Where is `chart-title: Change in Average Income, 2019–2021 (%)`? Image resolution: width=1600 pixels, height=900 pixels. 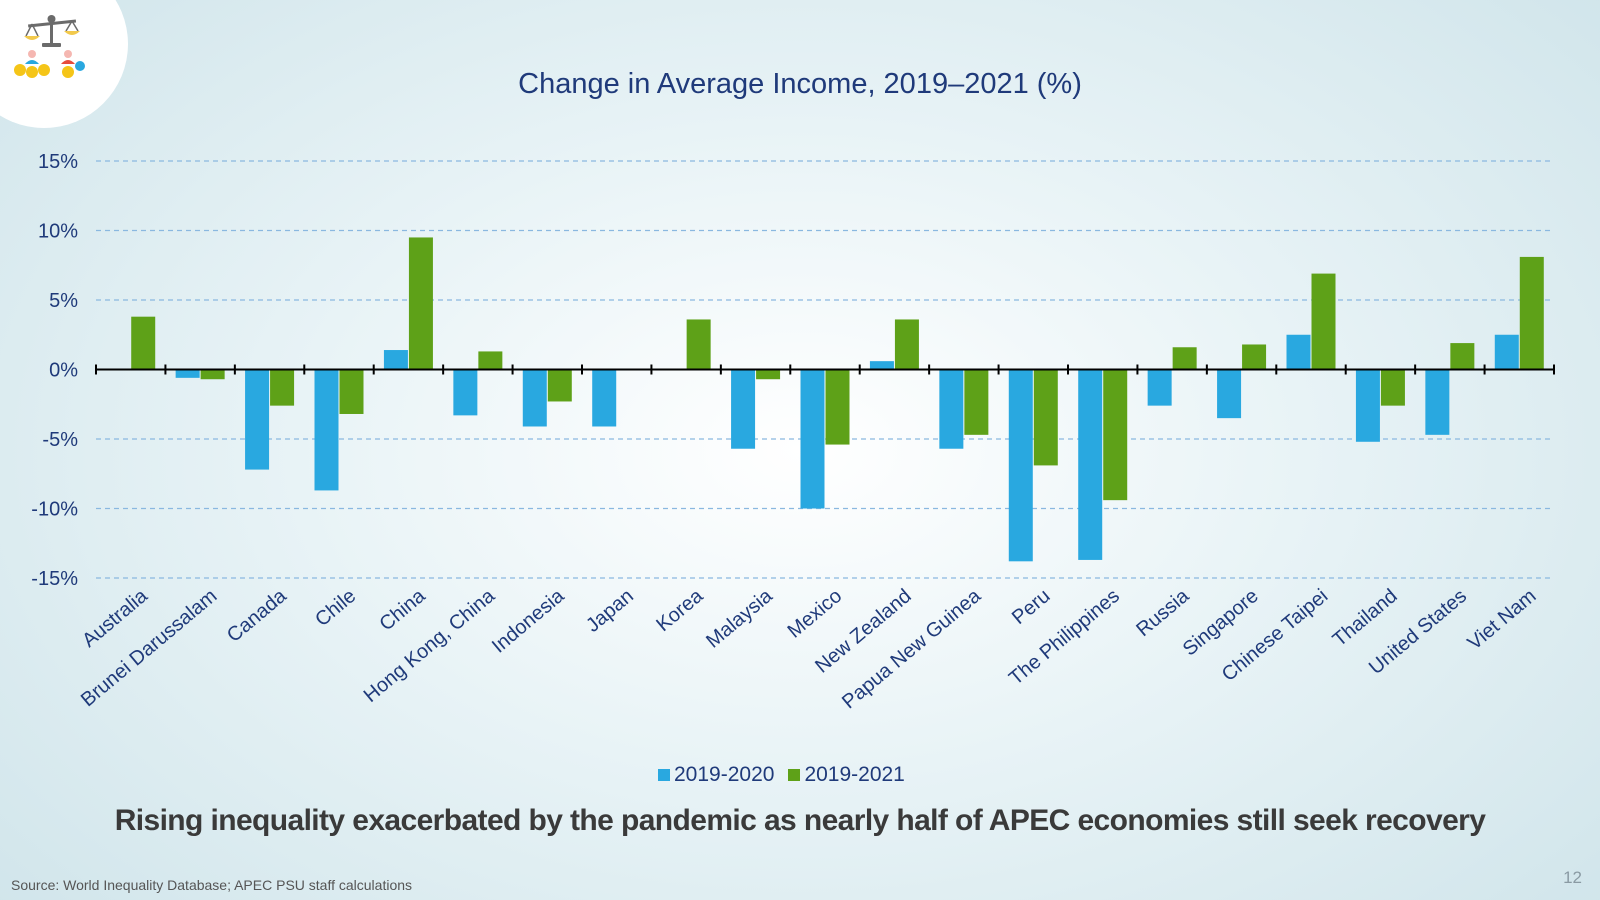
chart-title: Change in Average Income, 2019–2021 (%) is located at coordinates (800, 84).